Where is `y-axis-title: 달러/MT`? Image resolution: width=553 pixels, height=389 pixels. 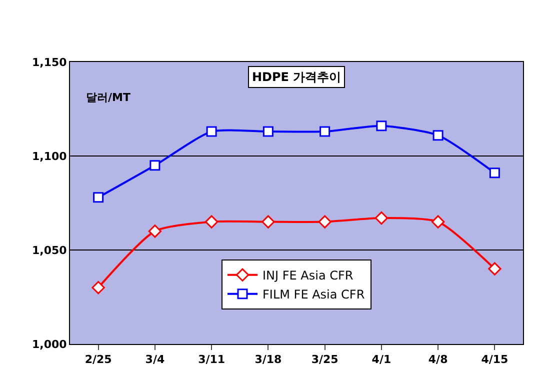
y-axis-title: 달러/MT is located at coordinates (108, 97).